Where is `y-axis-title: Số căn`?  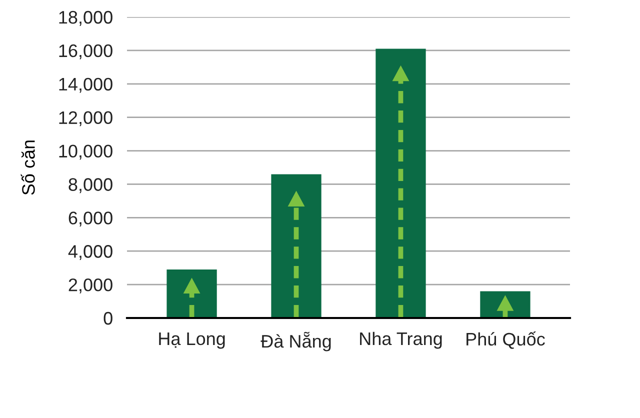
y-axis-title: Số căn is located at coordinates (27, 167).